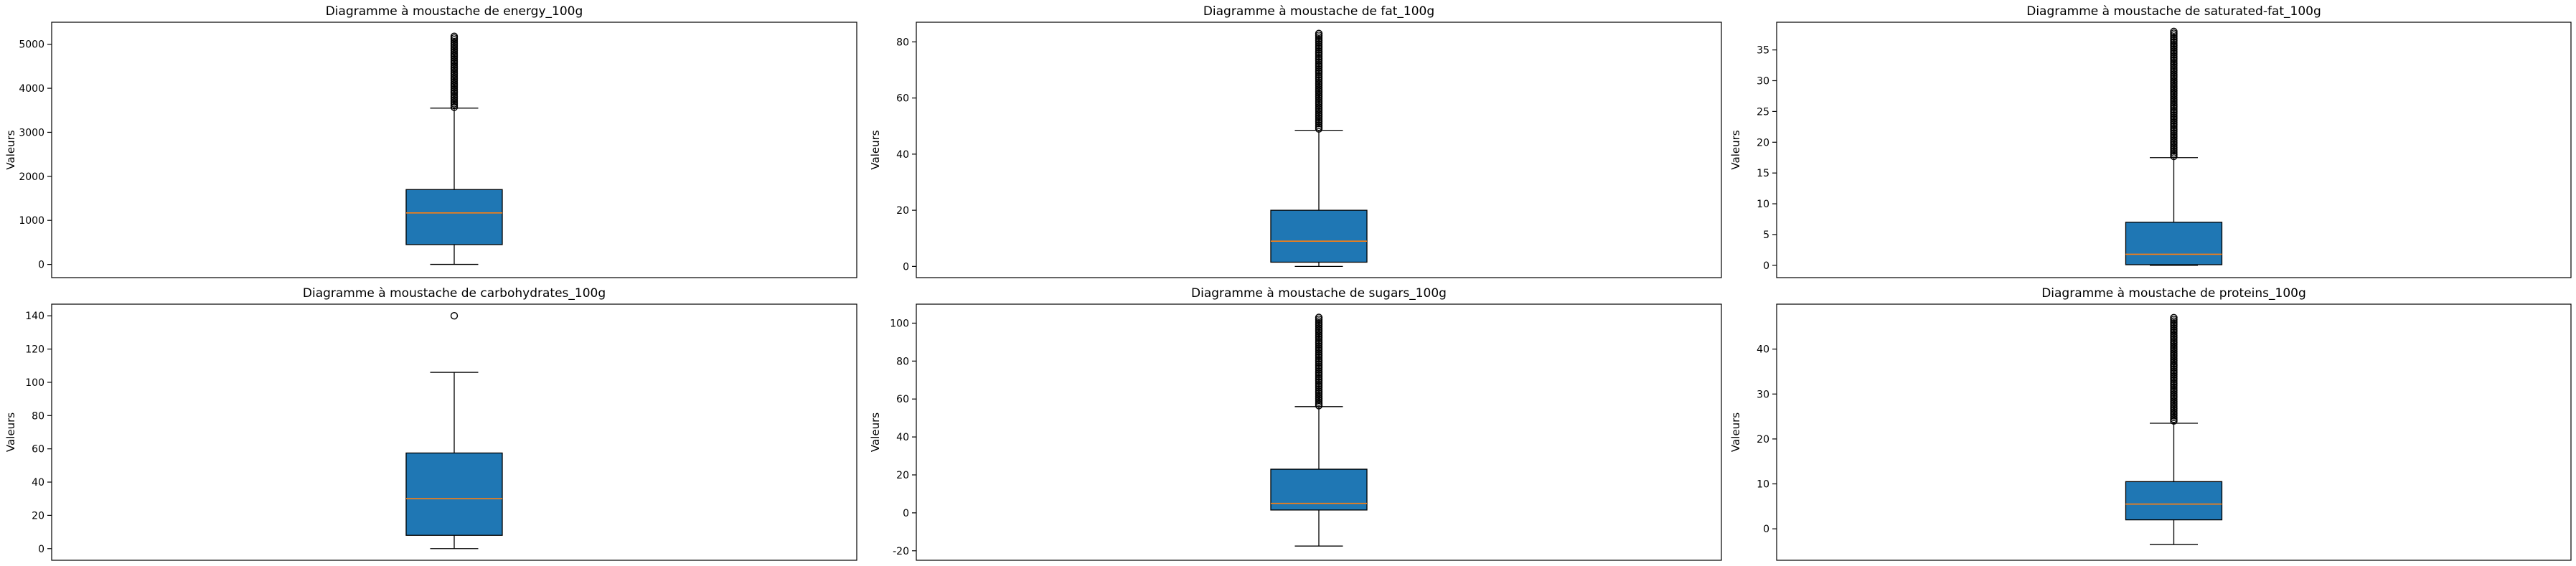  Describe the element at coordinates (31, 45) in the screenshot. I see `y-tick-label: 5000` at that location.